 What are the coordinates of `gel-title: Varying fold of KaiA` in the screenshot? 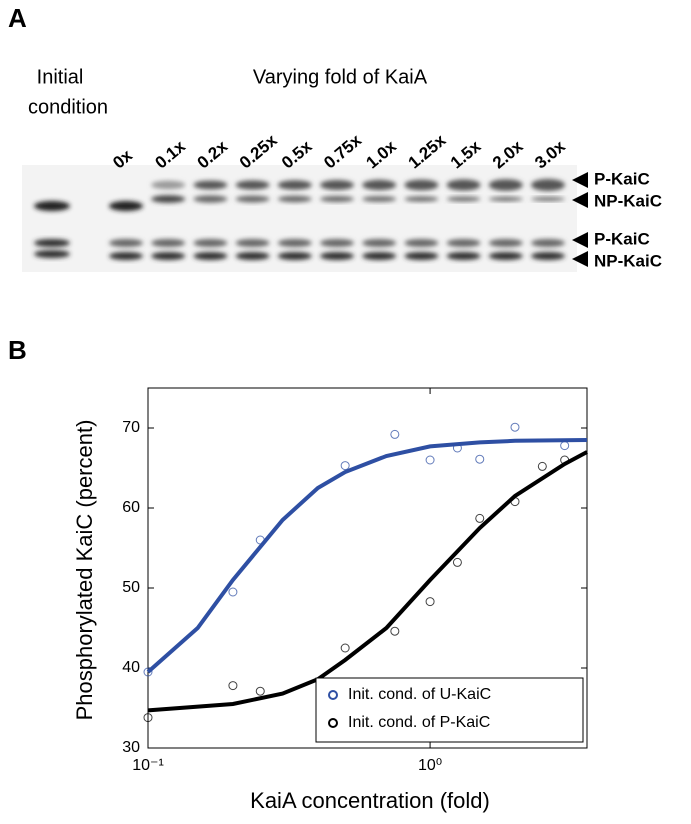 It's located at (340, 77).